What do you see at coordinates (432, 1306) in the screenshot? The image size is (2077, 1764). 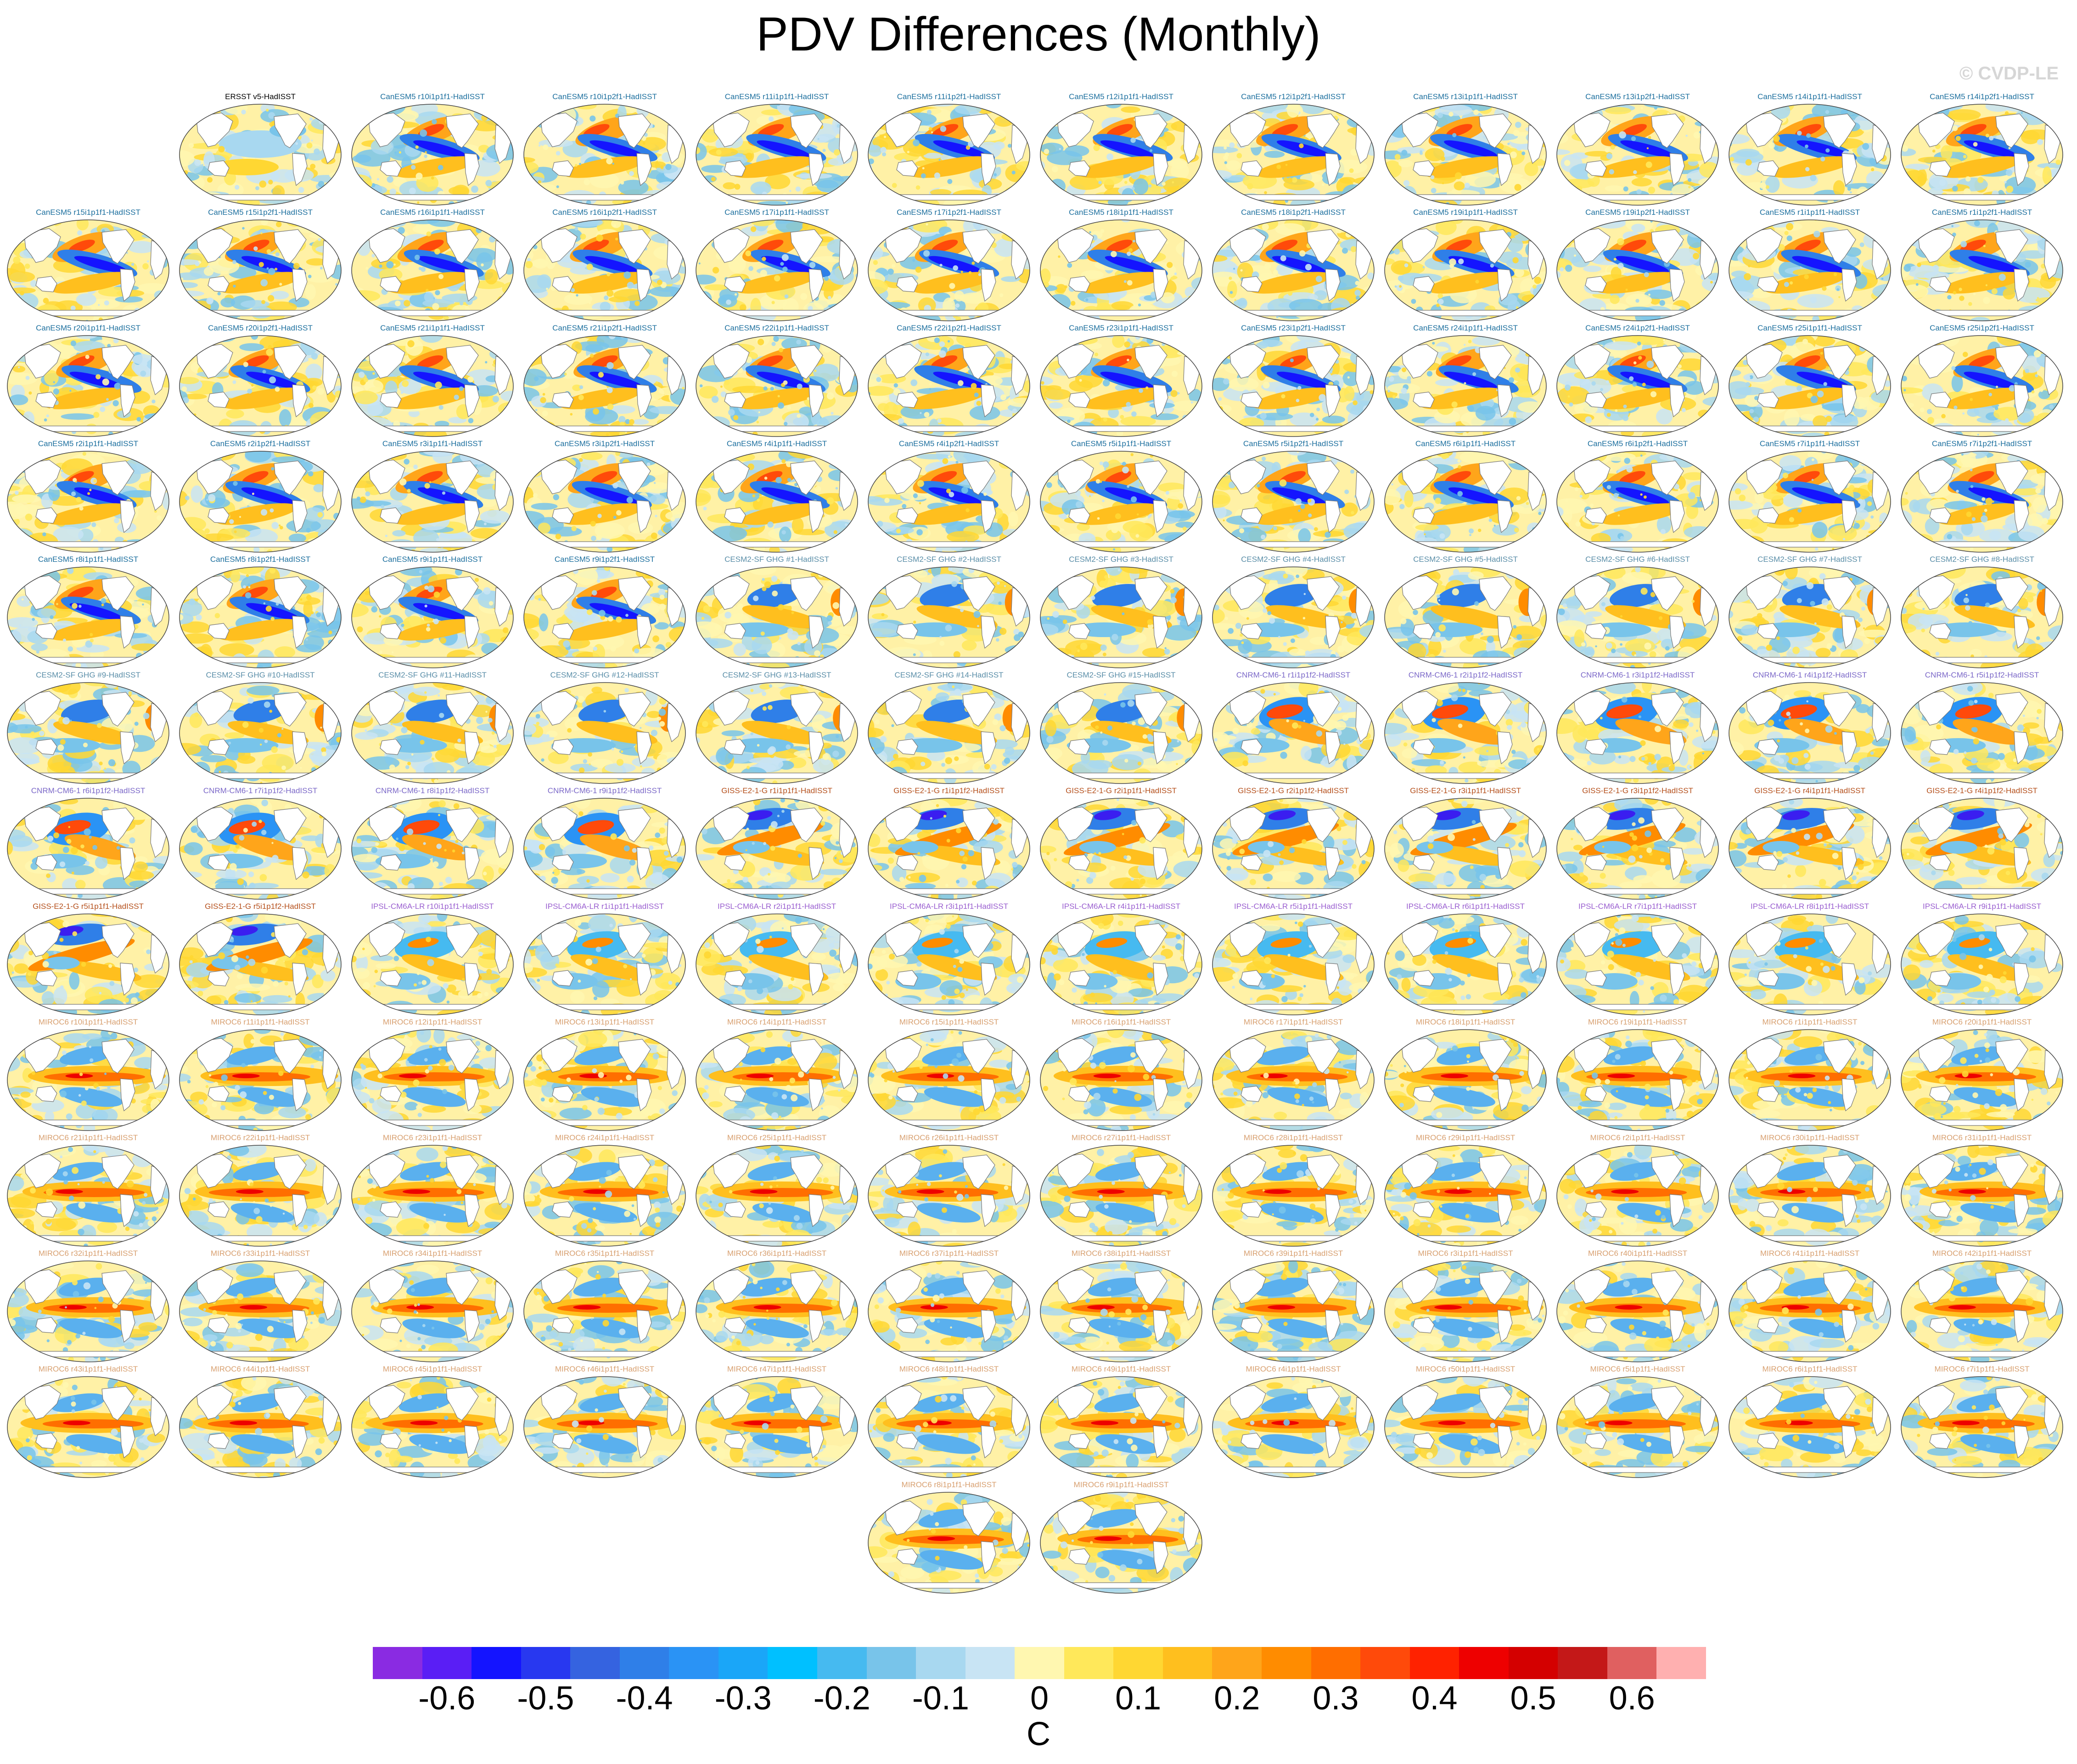 I see `map-panel: MIROC6 r34i1p1f1-HadISST` at bounding box center [432, 1306].